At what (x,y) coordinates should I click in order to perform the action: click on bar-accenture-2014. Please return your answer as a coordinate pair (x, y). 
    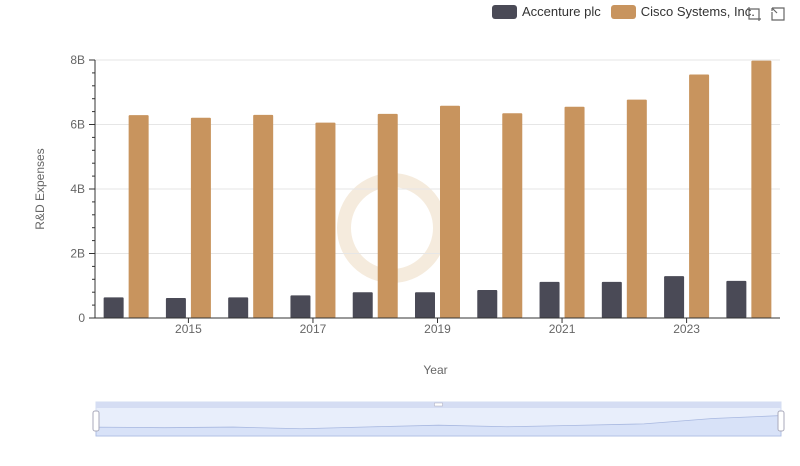
    Looking at the image, I should click on (113, 307).